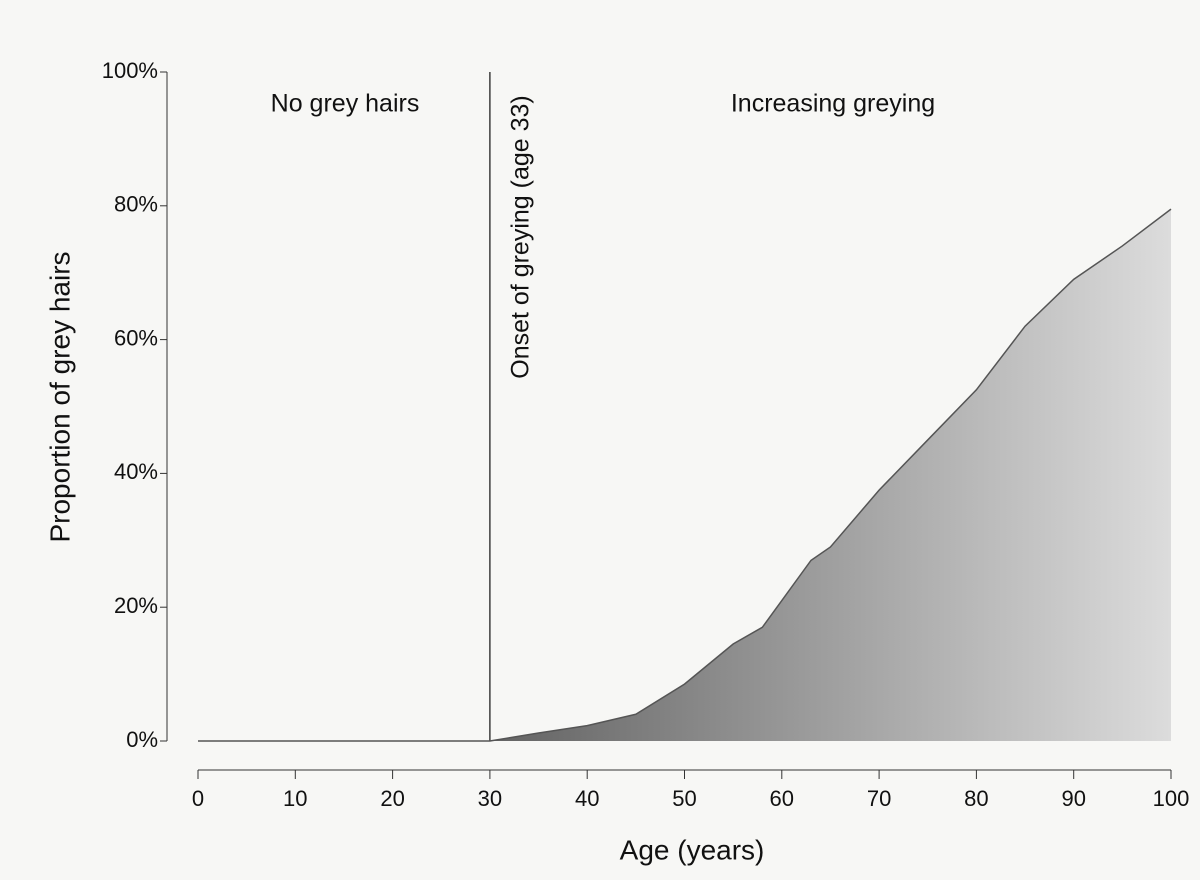  What do you see at coordinates (1171, 798) in the screenshot?
I see `x-tick-label: 100` at bounding box center [1171, 798].